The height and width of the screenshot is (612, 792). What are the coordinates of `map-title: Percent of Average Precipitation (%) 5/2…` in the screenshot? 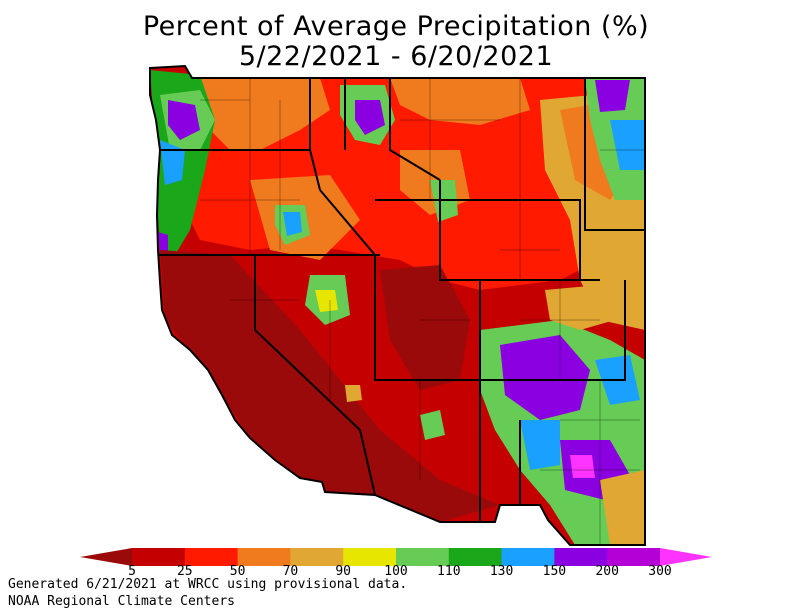 It's located at (396, 42).